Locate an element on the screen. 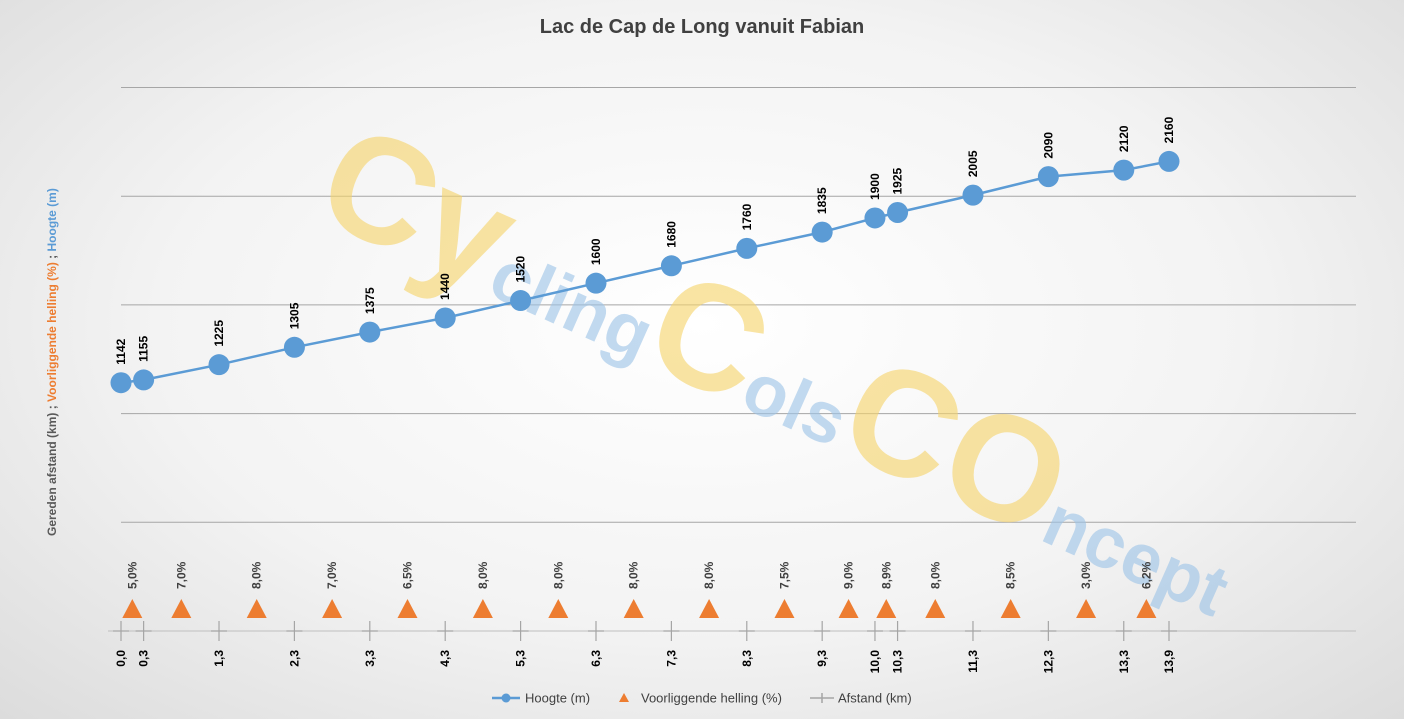  y-axis-label-part-4: Hoogte (m) is located at coordinates (52, 219).